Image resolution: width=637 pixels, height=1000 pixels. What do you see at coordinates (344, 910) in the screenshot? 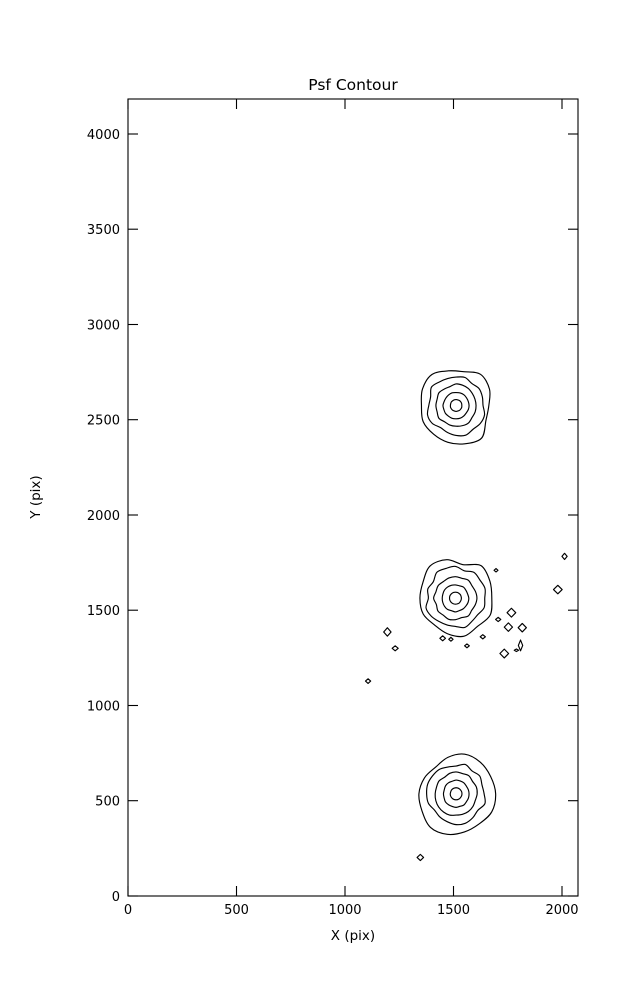
I see `x-tick-label: 1000` at bounding box center [344, 910].